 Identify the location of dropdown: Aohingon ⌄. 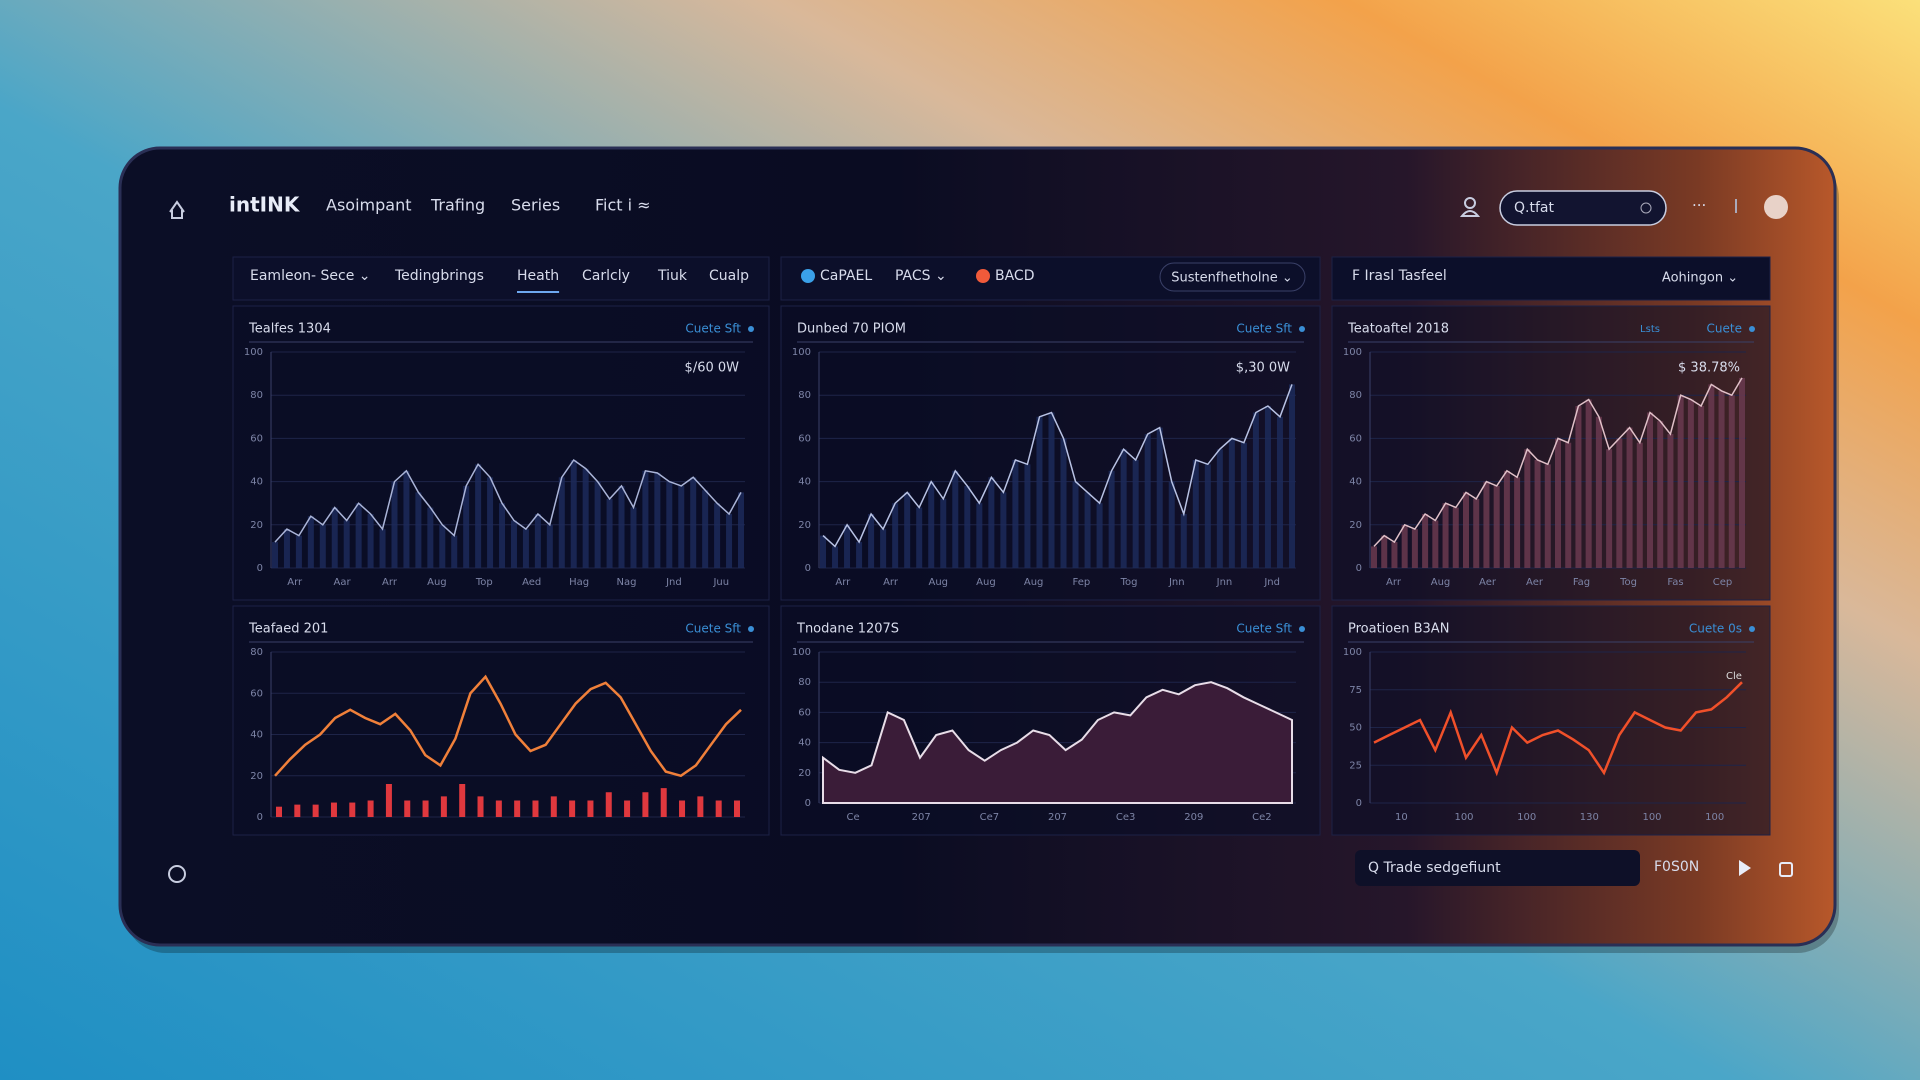
(1700, 278).